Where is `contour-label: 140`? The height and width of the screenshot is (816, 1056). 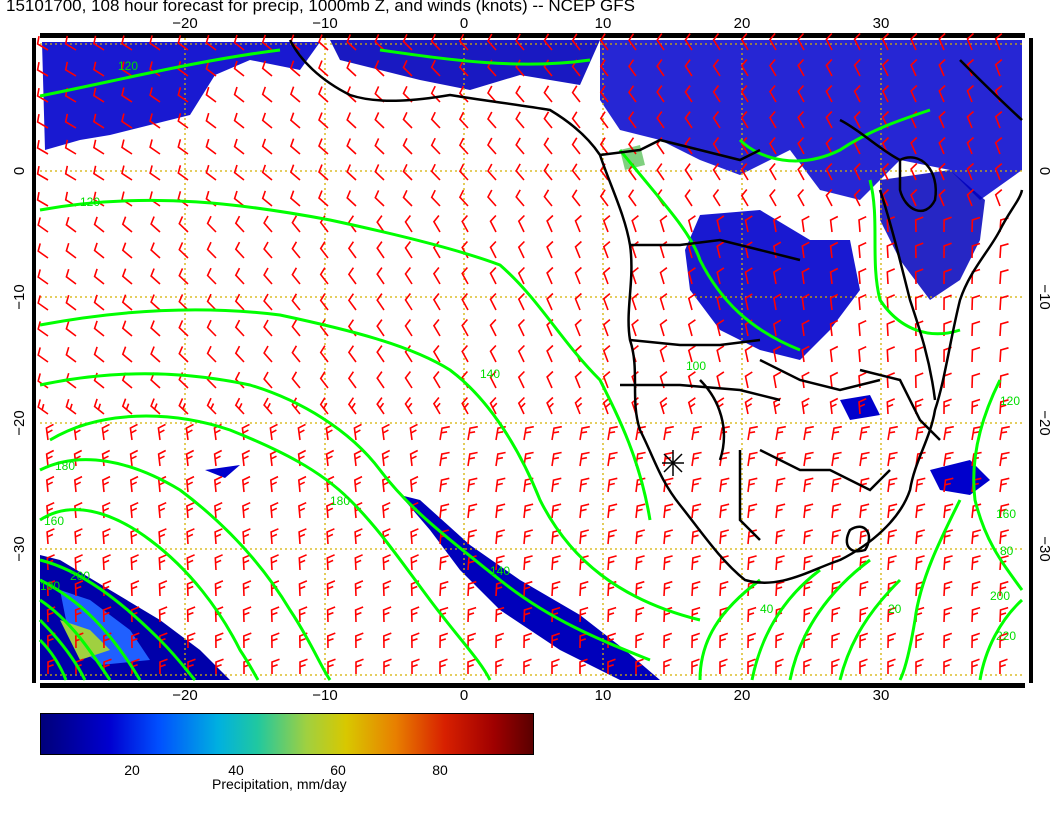 contour-label: 140 is located at coordinates (490, 374).